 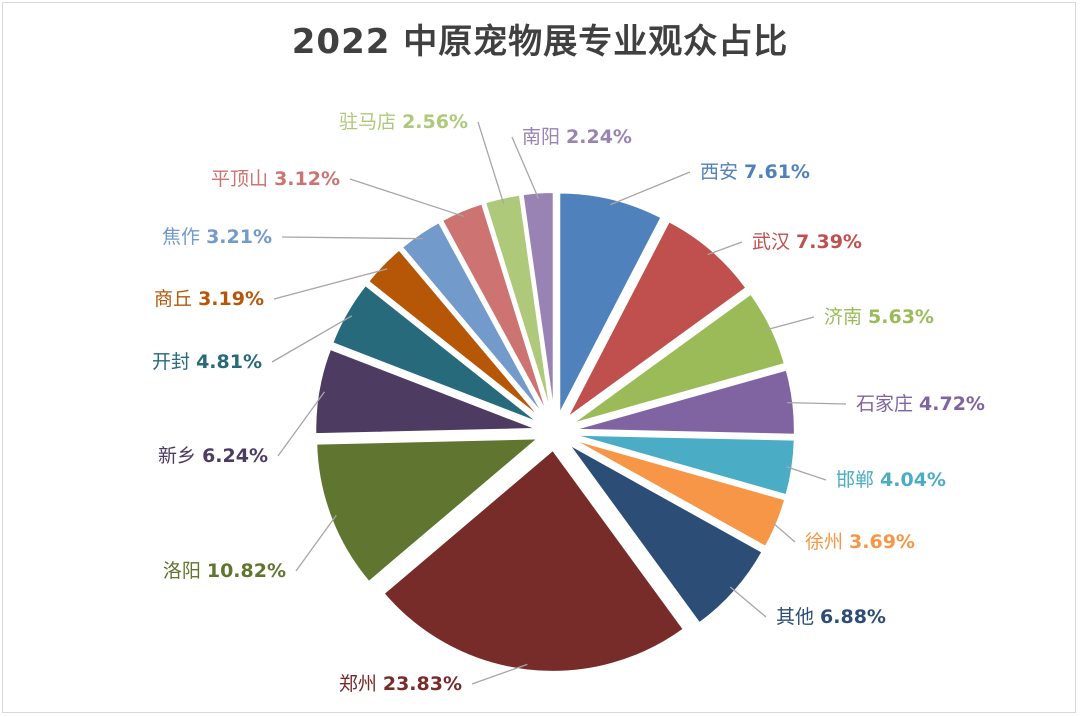 What do you see at coordinates (435, 122) in the screenshot?
I see `data-label-value: 2.56%` at bounding box center [435, 122].